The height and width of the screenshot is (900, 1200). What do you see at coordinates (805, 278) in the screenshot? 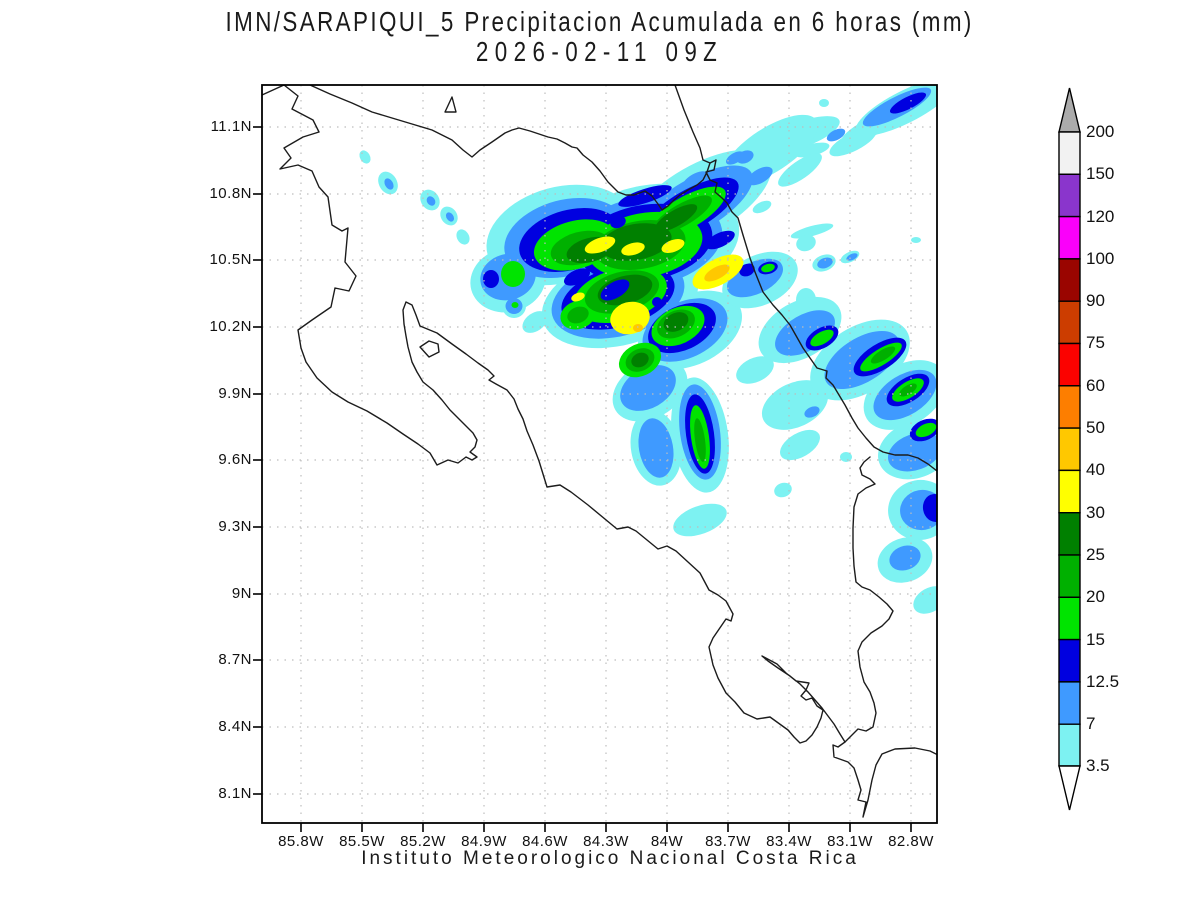
I see `coastline-caribbean` at bounding box center [805, 278].